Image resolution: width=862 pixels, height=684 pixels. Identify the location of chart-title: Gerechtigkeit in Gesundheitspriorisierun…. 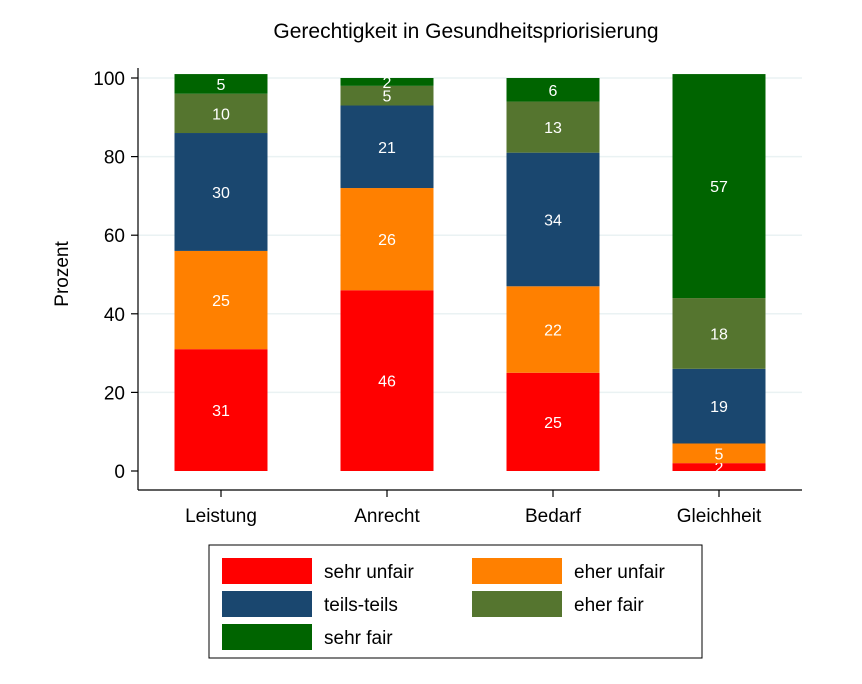
(465, 31).